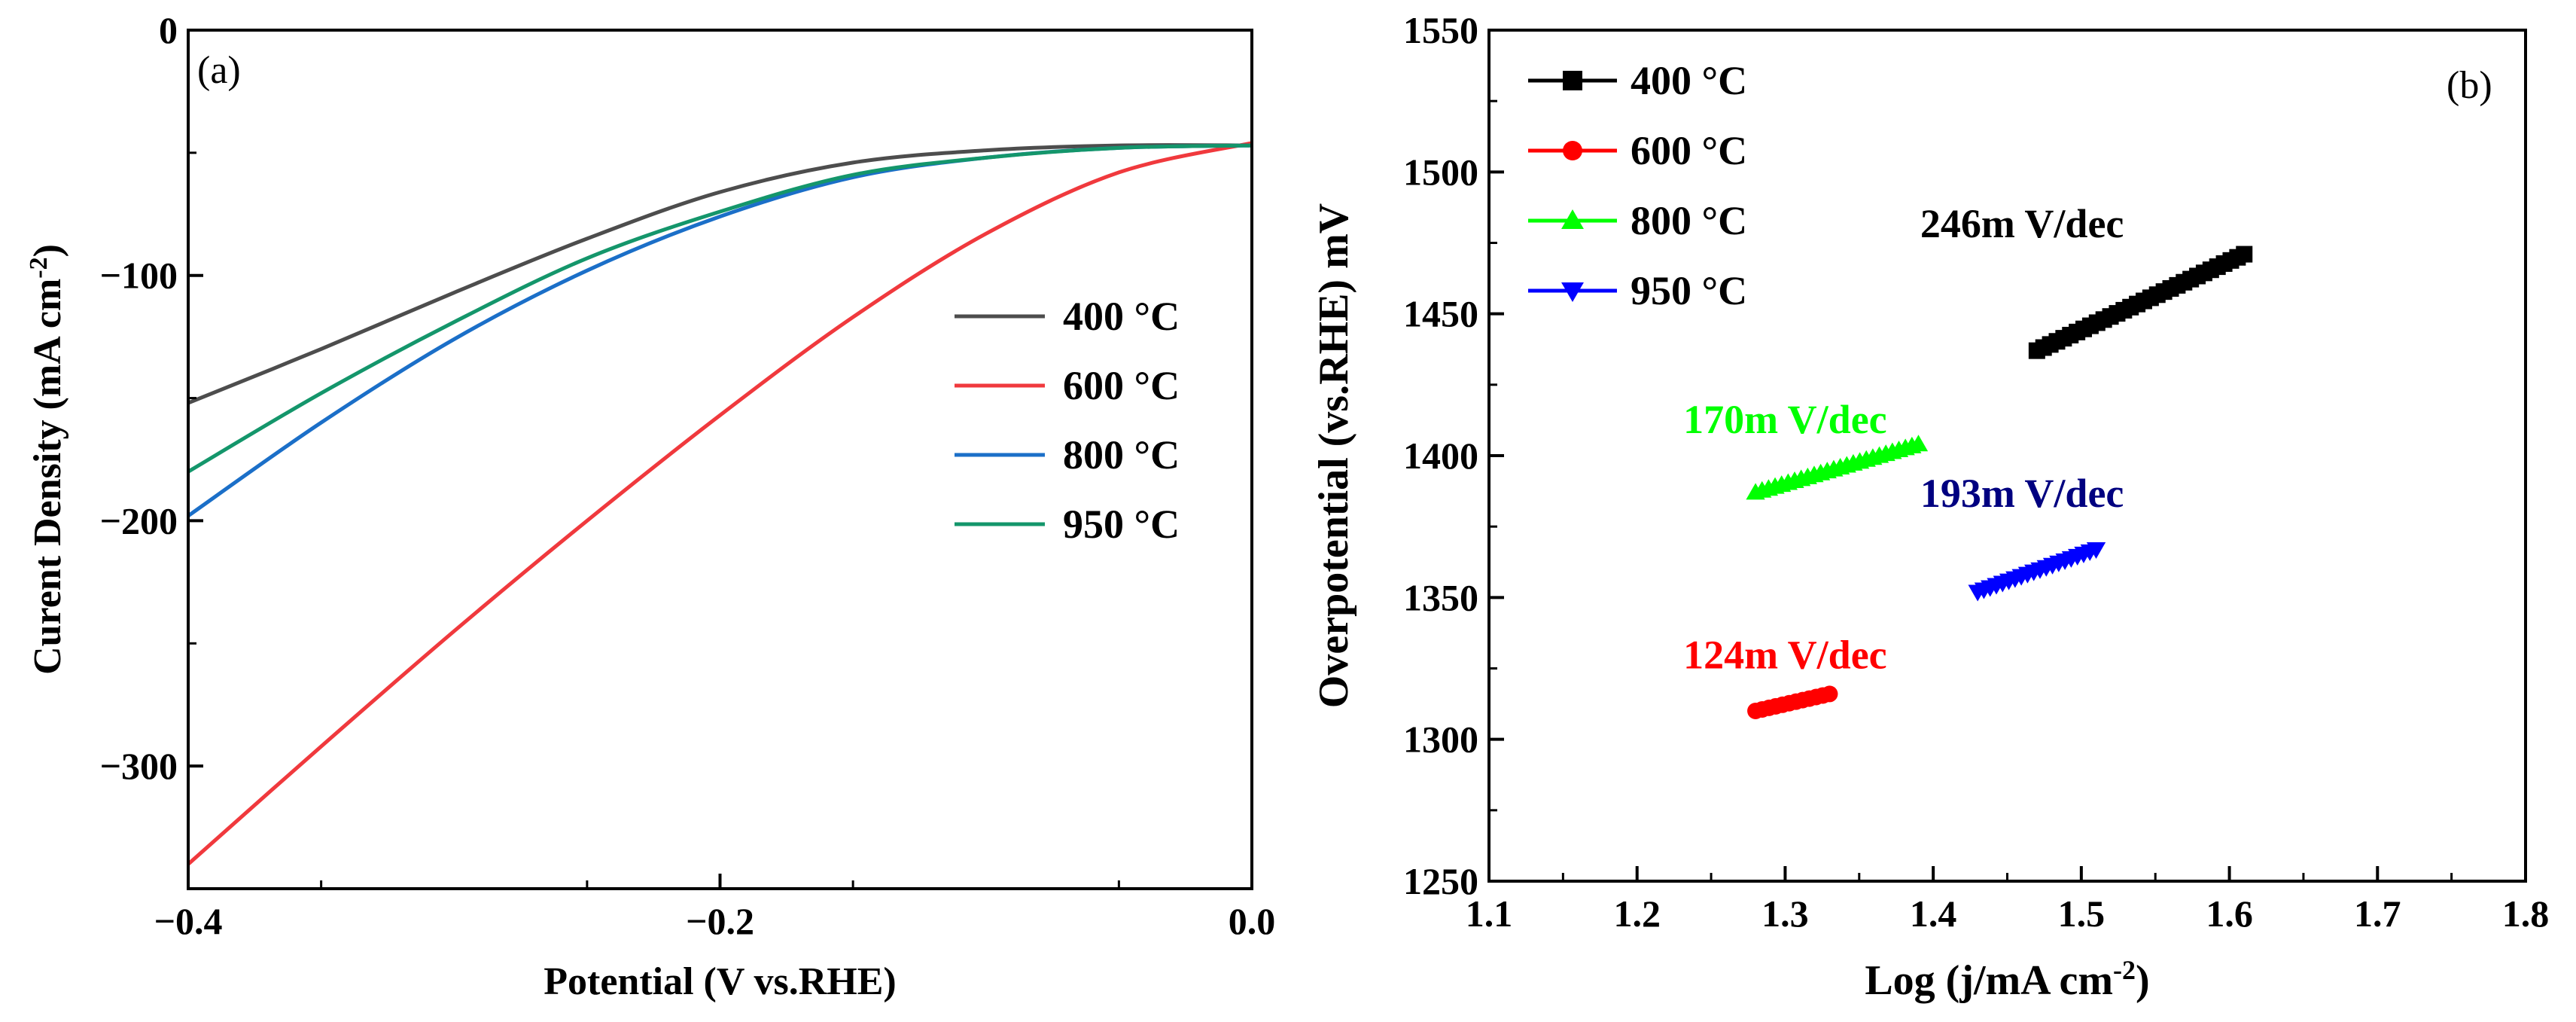 This screenshot has height=1022, width=2576. I want to click on y-axis-label-b: Overpotential (vs.RHE) mV, so click(1334, 455).